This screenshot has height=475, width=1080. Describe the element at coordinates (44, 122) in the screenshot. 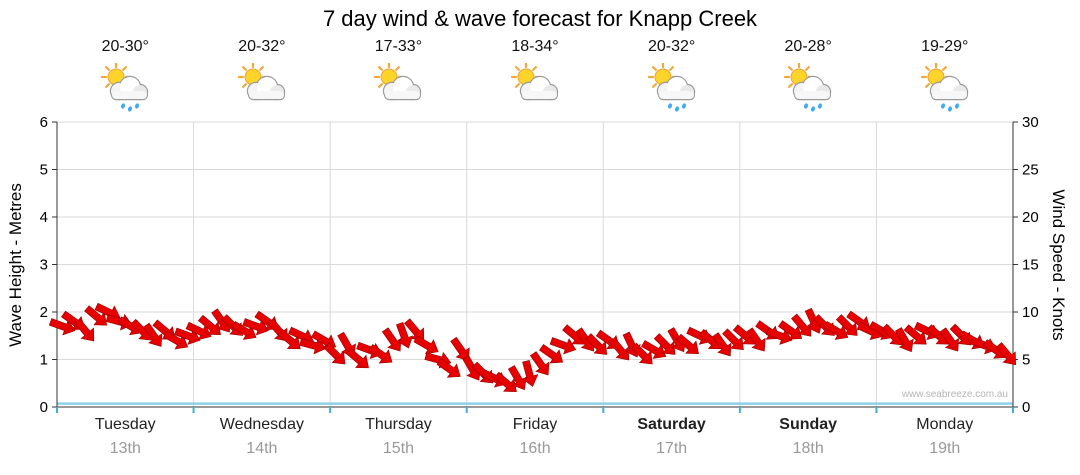

I see `svg-text: 6` at that location.